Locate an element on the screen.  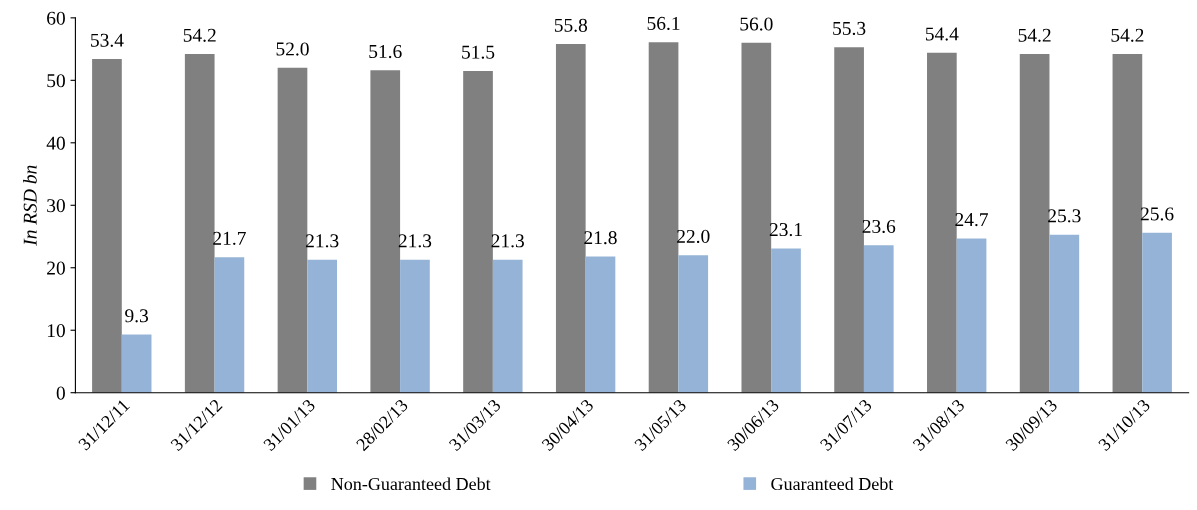
y-tick-label: 50 is located at coordinates (56, 81).